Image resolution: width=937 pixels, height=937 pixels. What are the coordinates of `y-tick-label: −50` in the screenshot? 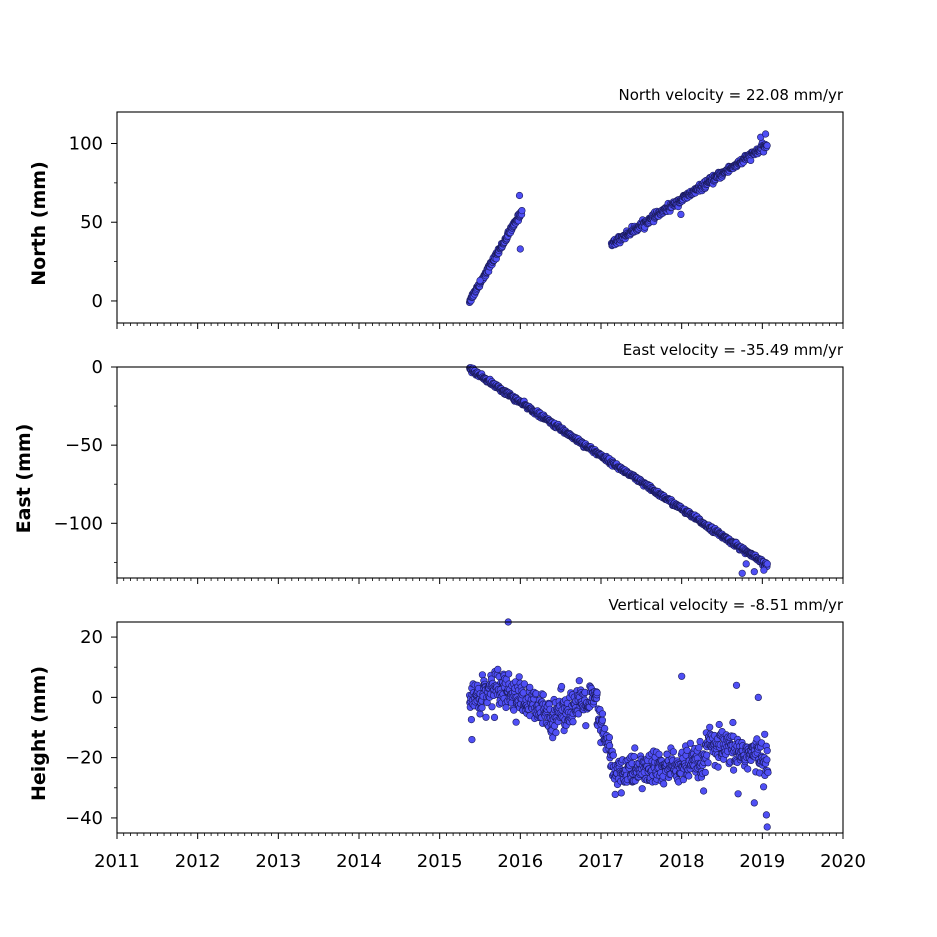 It's located at (84, 445).